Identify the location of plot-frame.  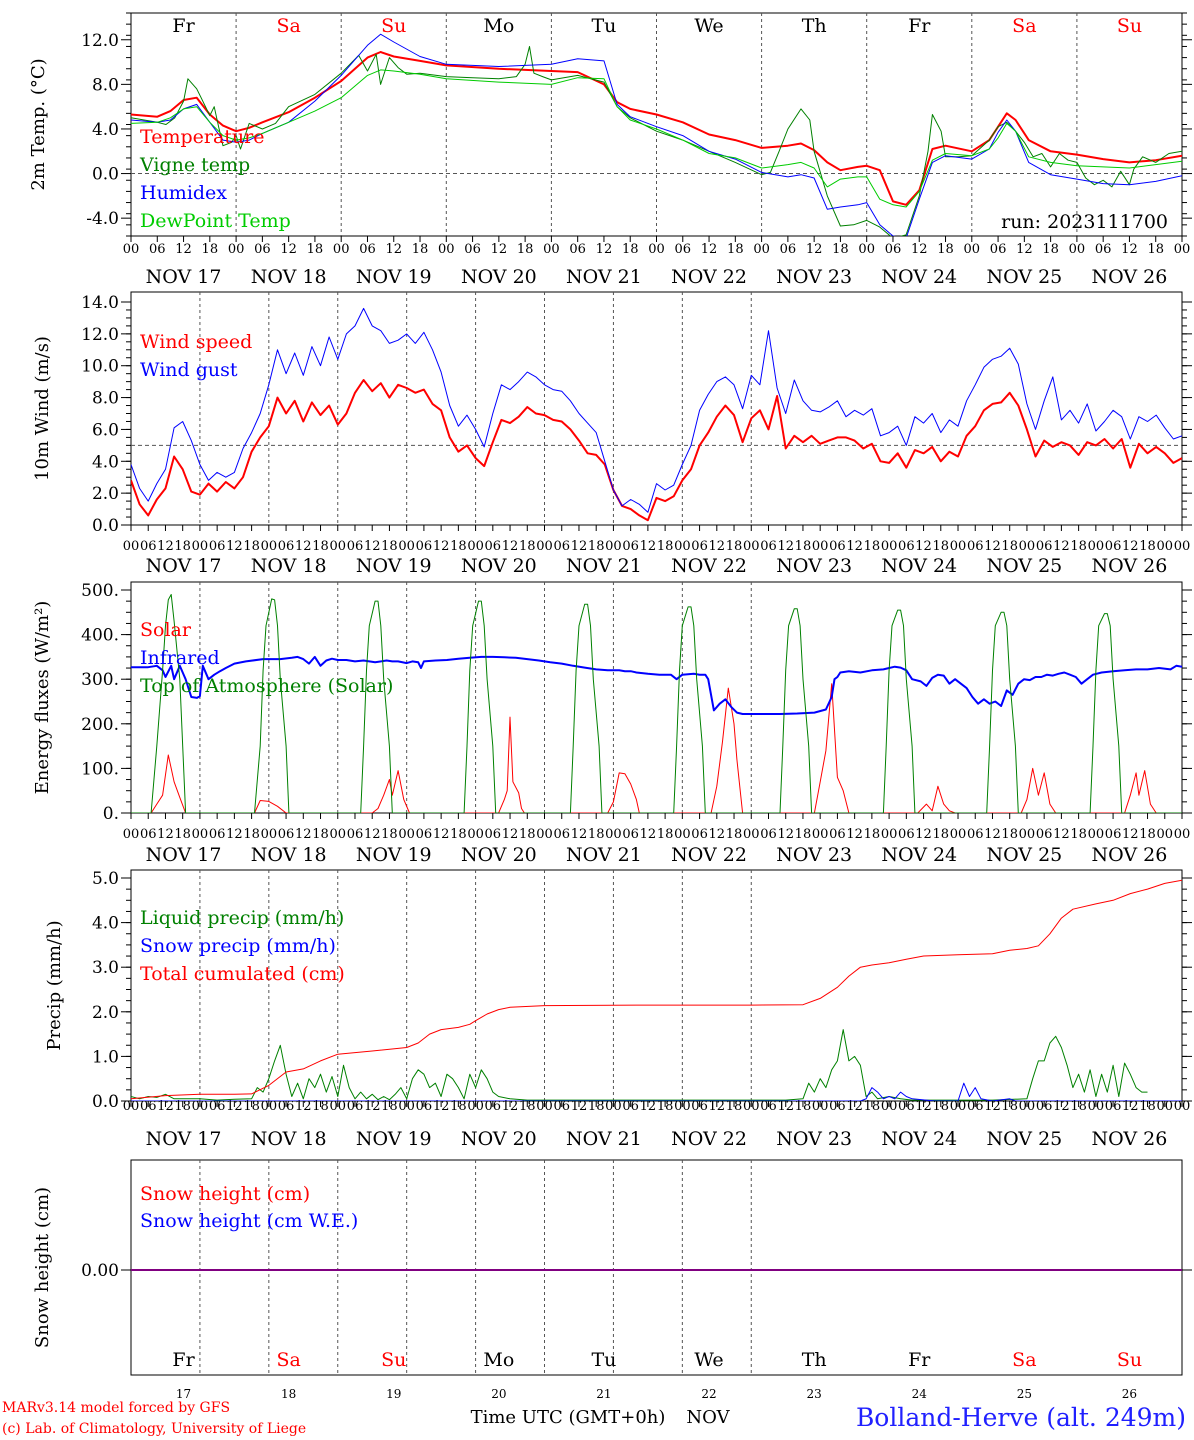
(656, 124).